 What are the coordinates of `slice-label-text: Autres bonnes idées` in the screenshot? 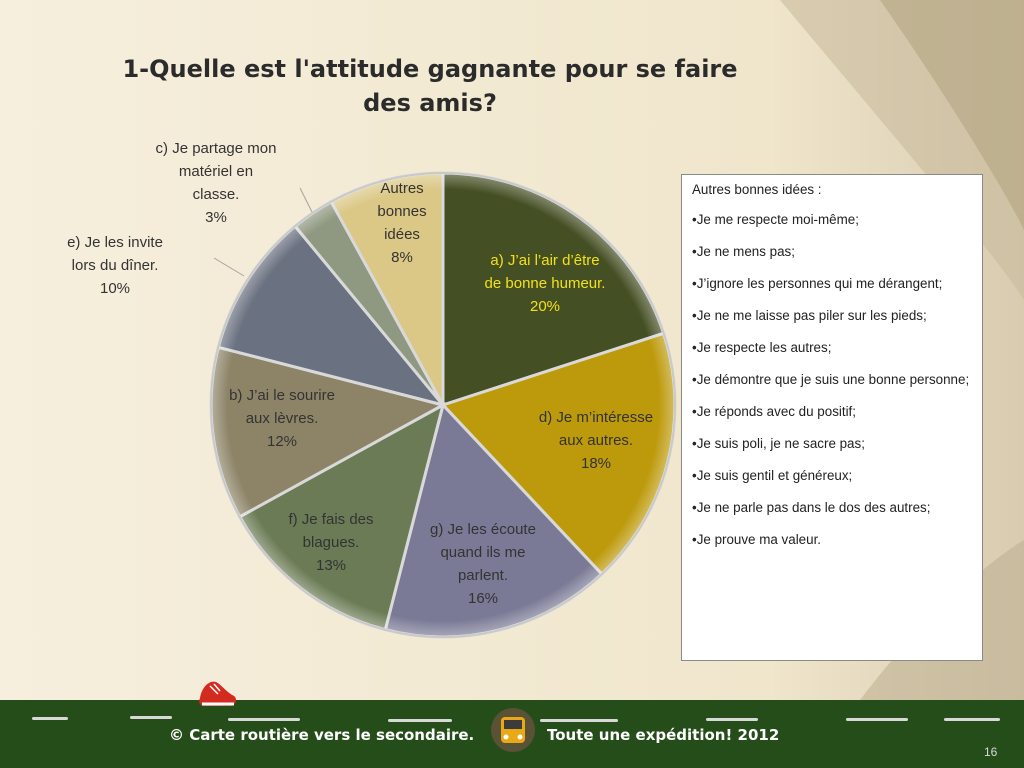 It's located at (402, 211).